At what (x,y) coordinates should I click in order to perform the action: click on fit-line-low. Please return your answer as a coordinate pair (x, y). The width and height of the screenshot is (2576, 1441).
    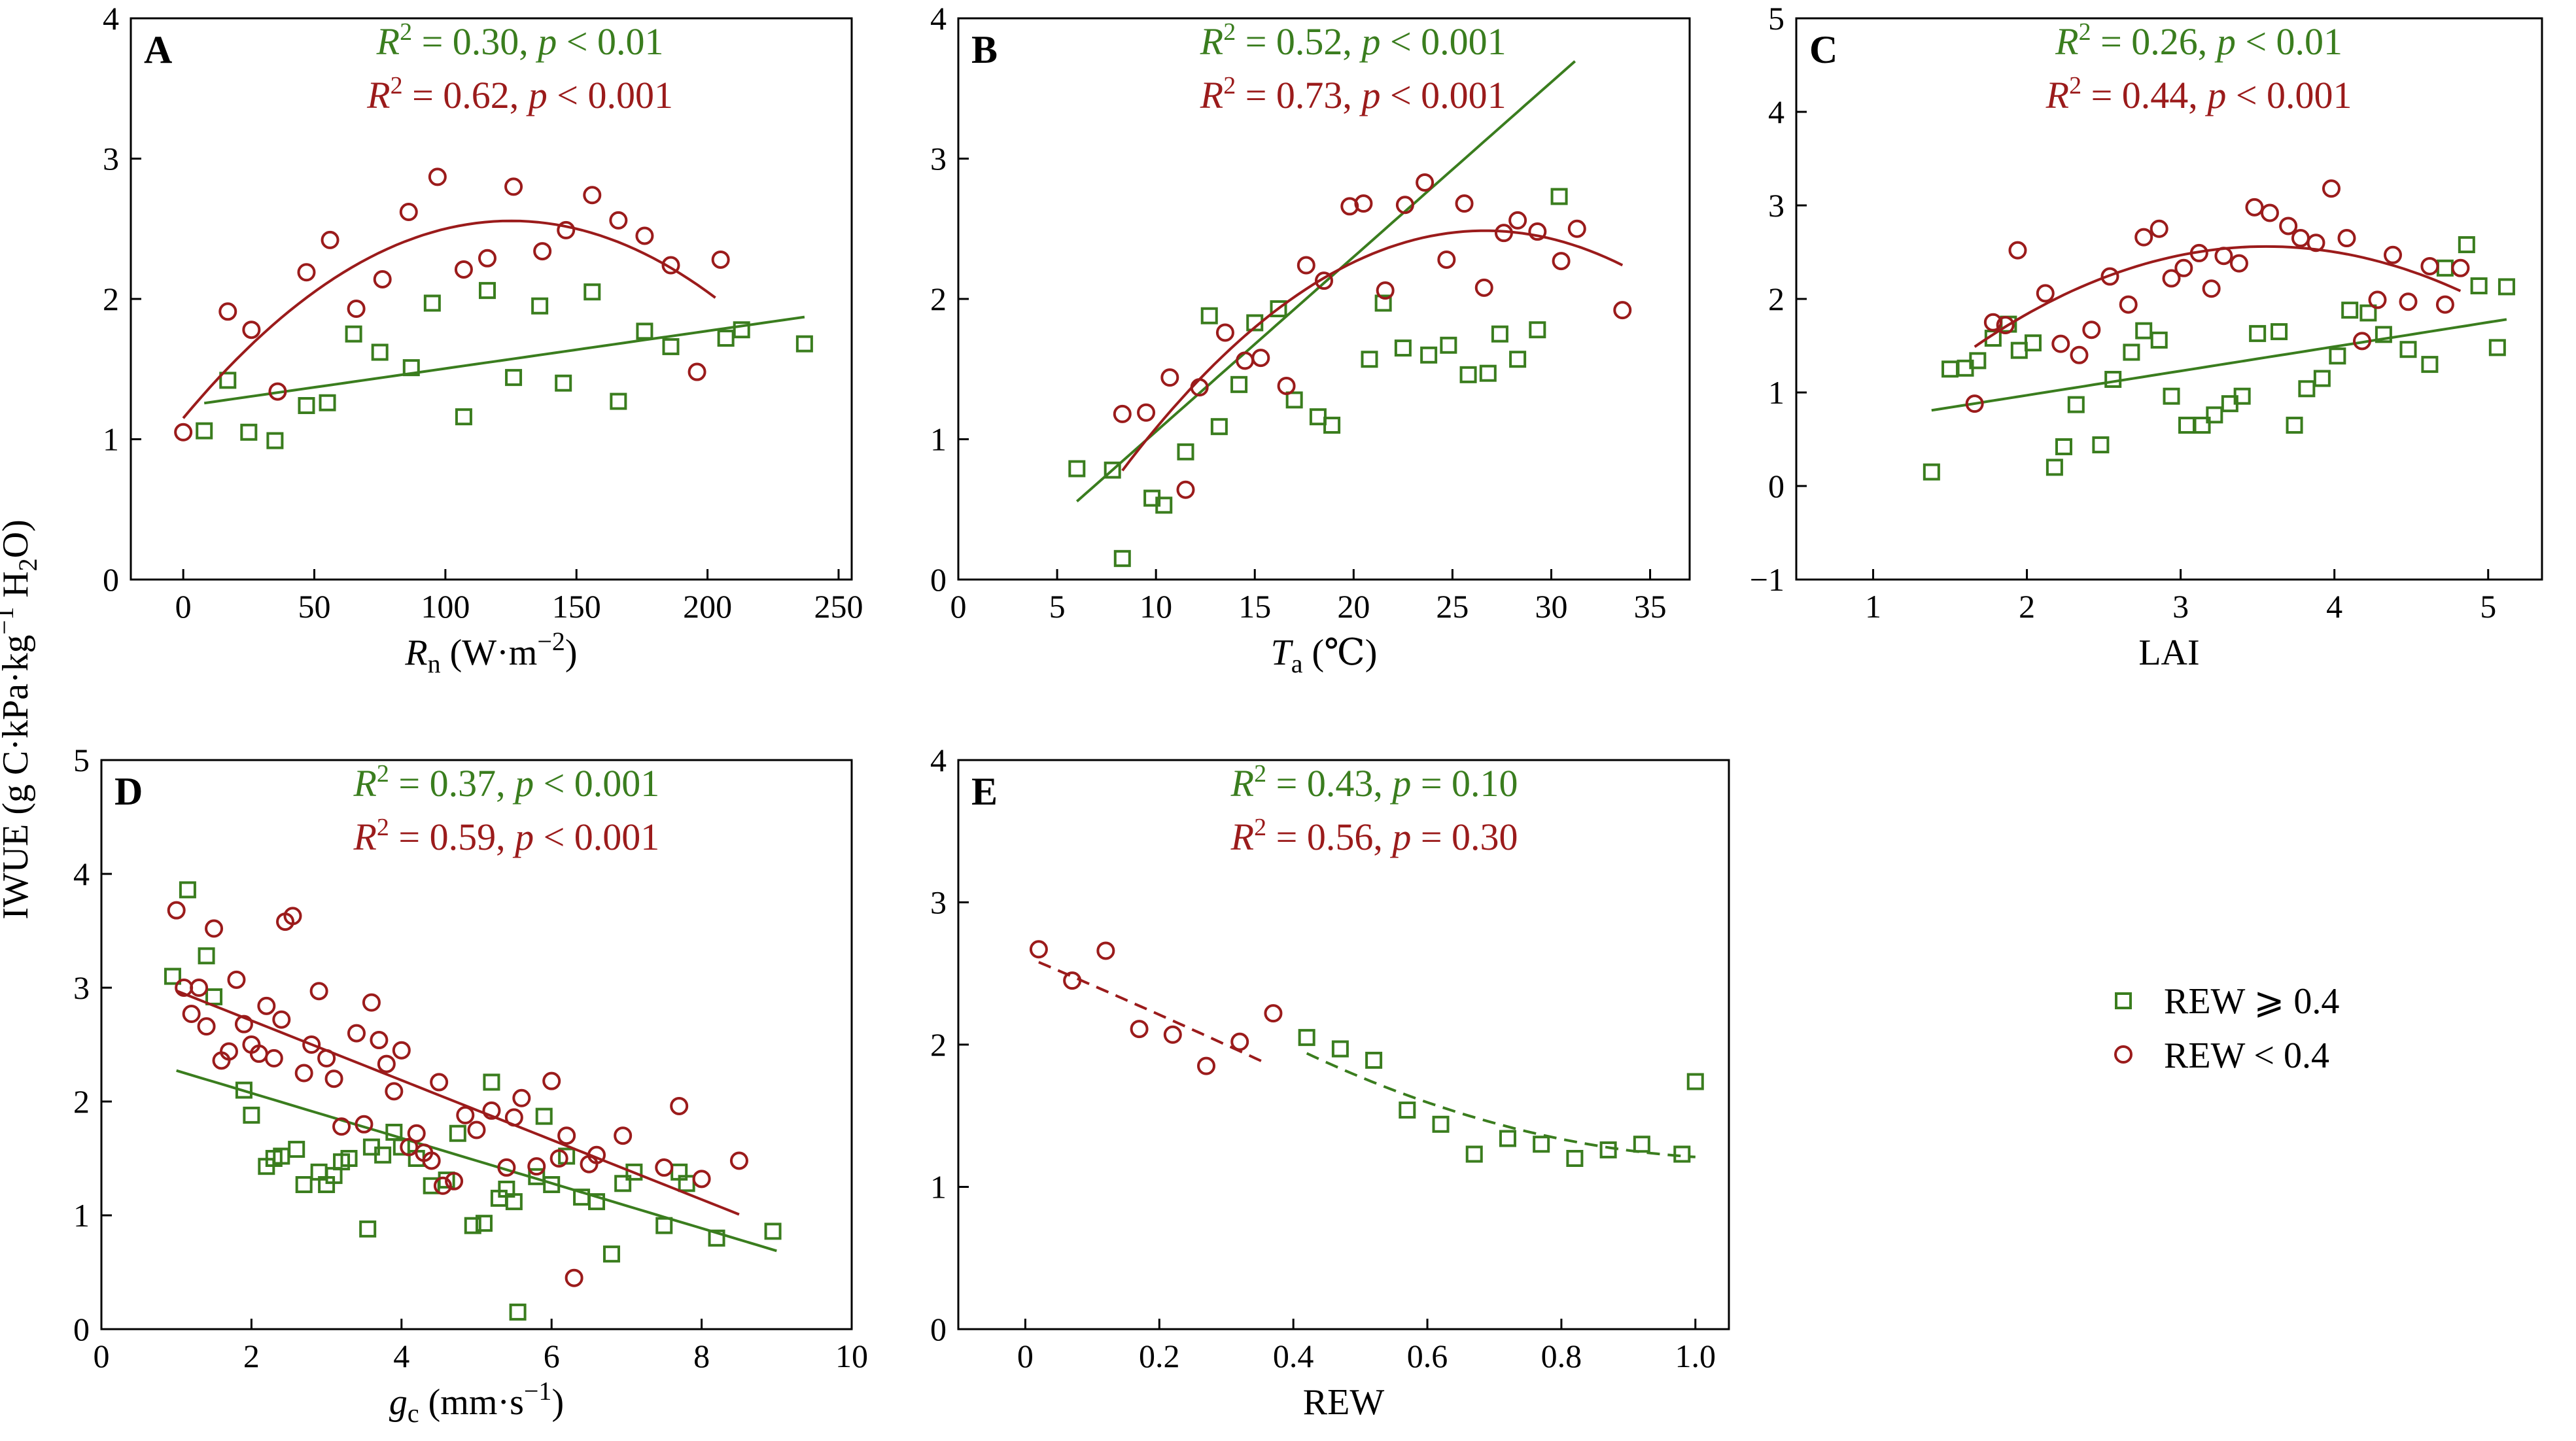
    Looking at the image, I should click on (449, 319).